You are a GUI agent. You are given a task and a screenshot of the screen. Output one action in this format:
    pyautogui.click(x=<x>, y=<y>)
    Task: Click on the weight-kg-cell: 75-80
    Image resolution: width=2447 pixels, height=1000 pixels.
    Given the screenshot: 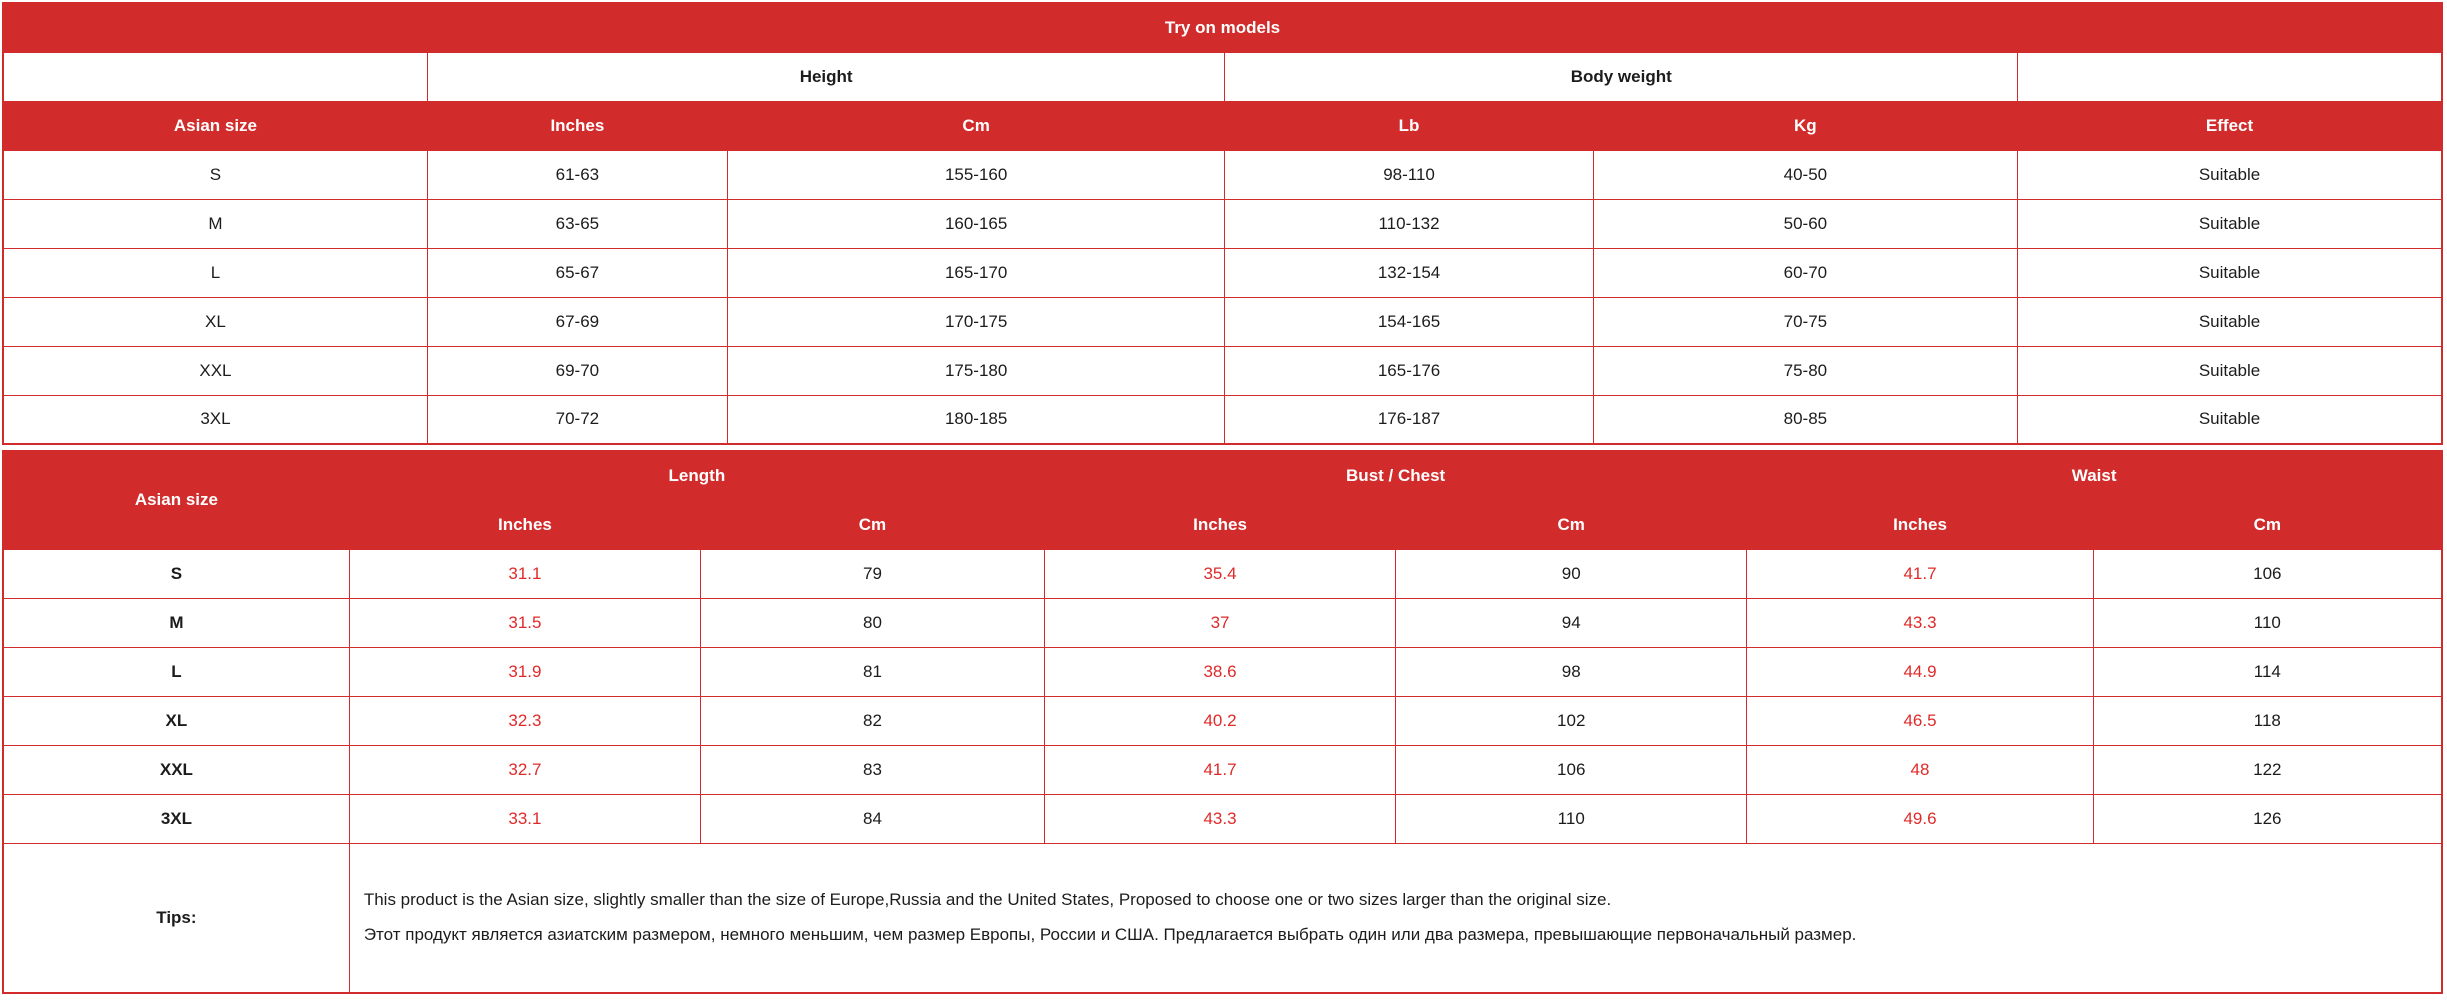 What is the action you would take?
    pyautogui.click(x=1805, y=370)
    